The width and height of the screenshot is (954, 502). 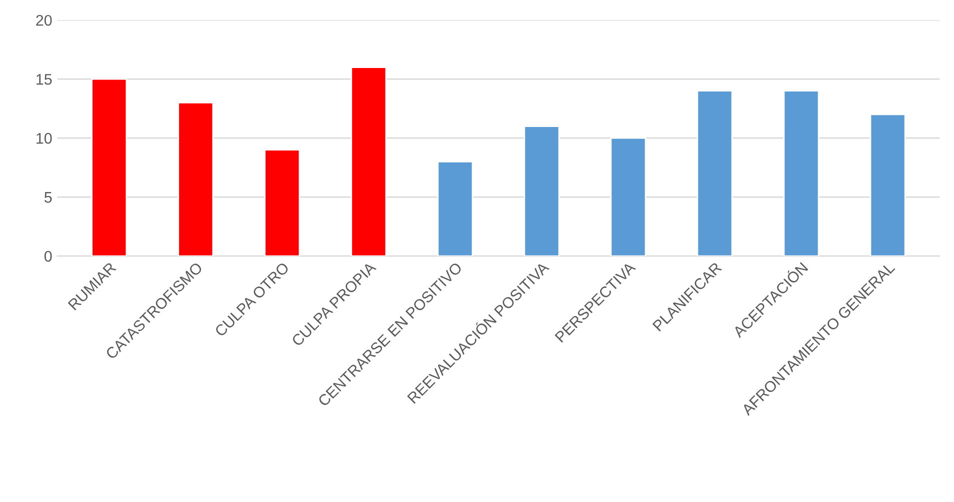 I want to click on y-tick-label: 10, so click(x=44, y=138).